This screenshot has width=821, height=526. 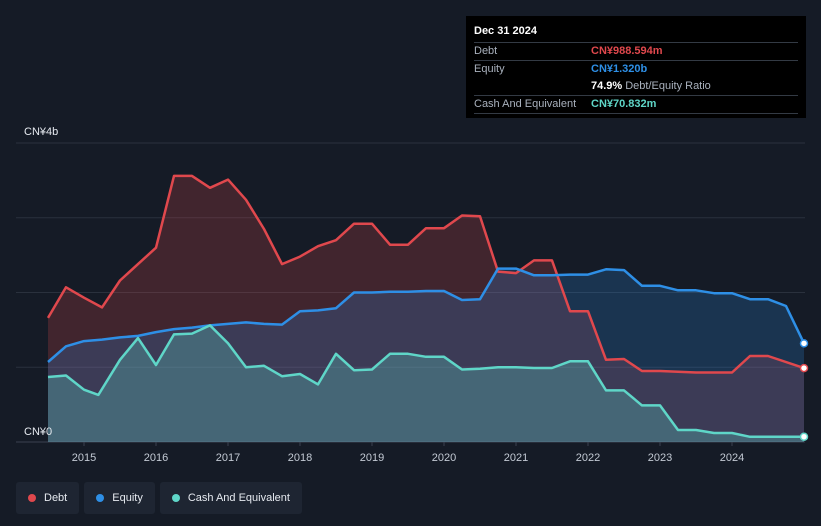 I want to click on tooltip-debt-label: Debt, so click(x=486, y=51).